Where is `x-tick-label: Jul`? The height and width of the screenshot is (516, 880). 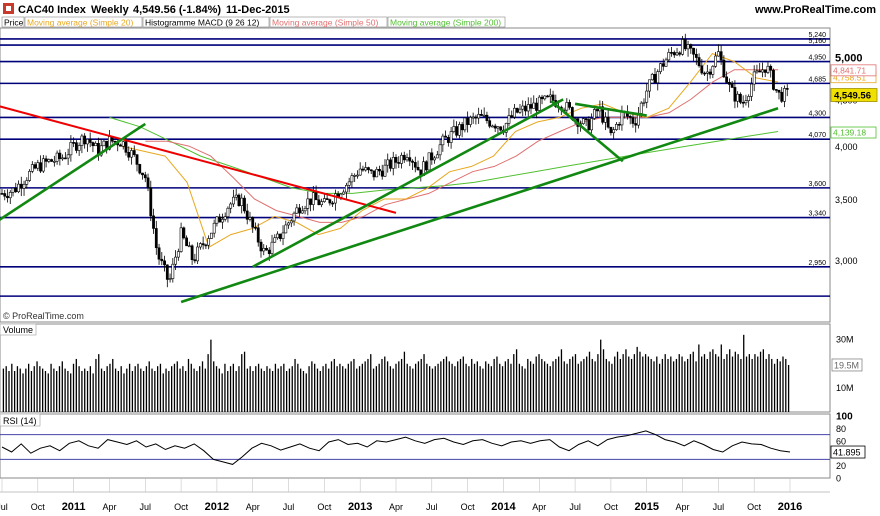
x-tick-label: Jul is located at coordinates (719, 507).